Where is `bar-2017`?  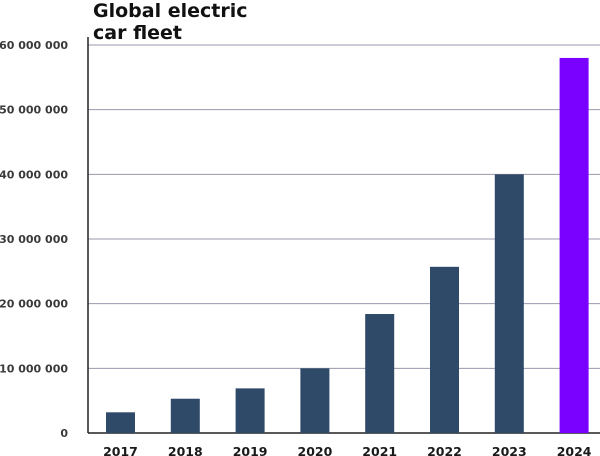 bar-2017 is located at coordinates (120, 422).